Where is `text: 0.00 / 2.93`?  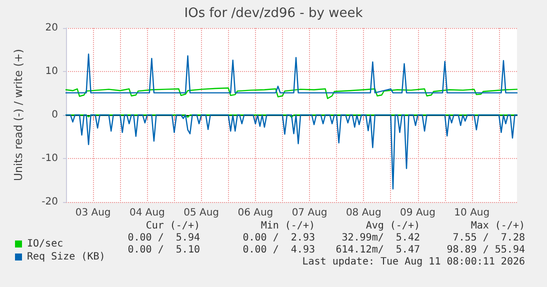 text: 0.00 / 2.93 is located at coordinates (278, 238).